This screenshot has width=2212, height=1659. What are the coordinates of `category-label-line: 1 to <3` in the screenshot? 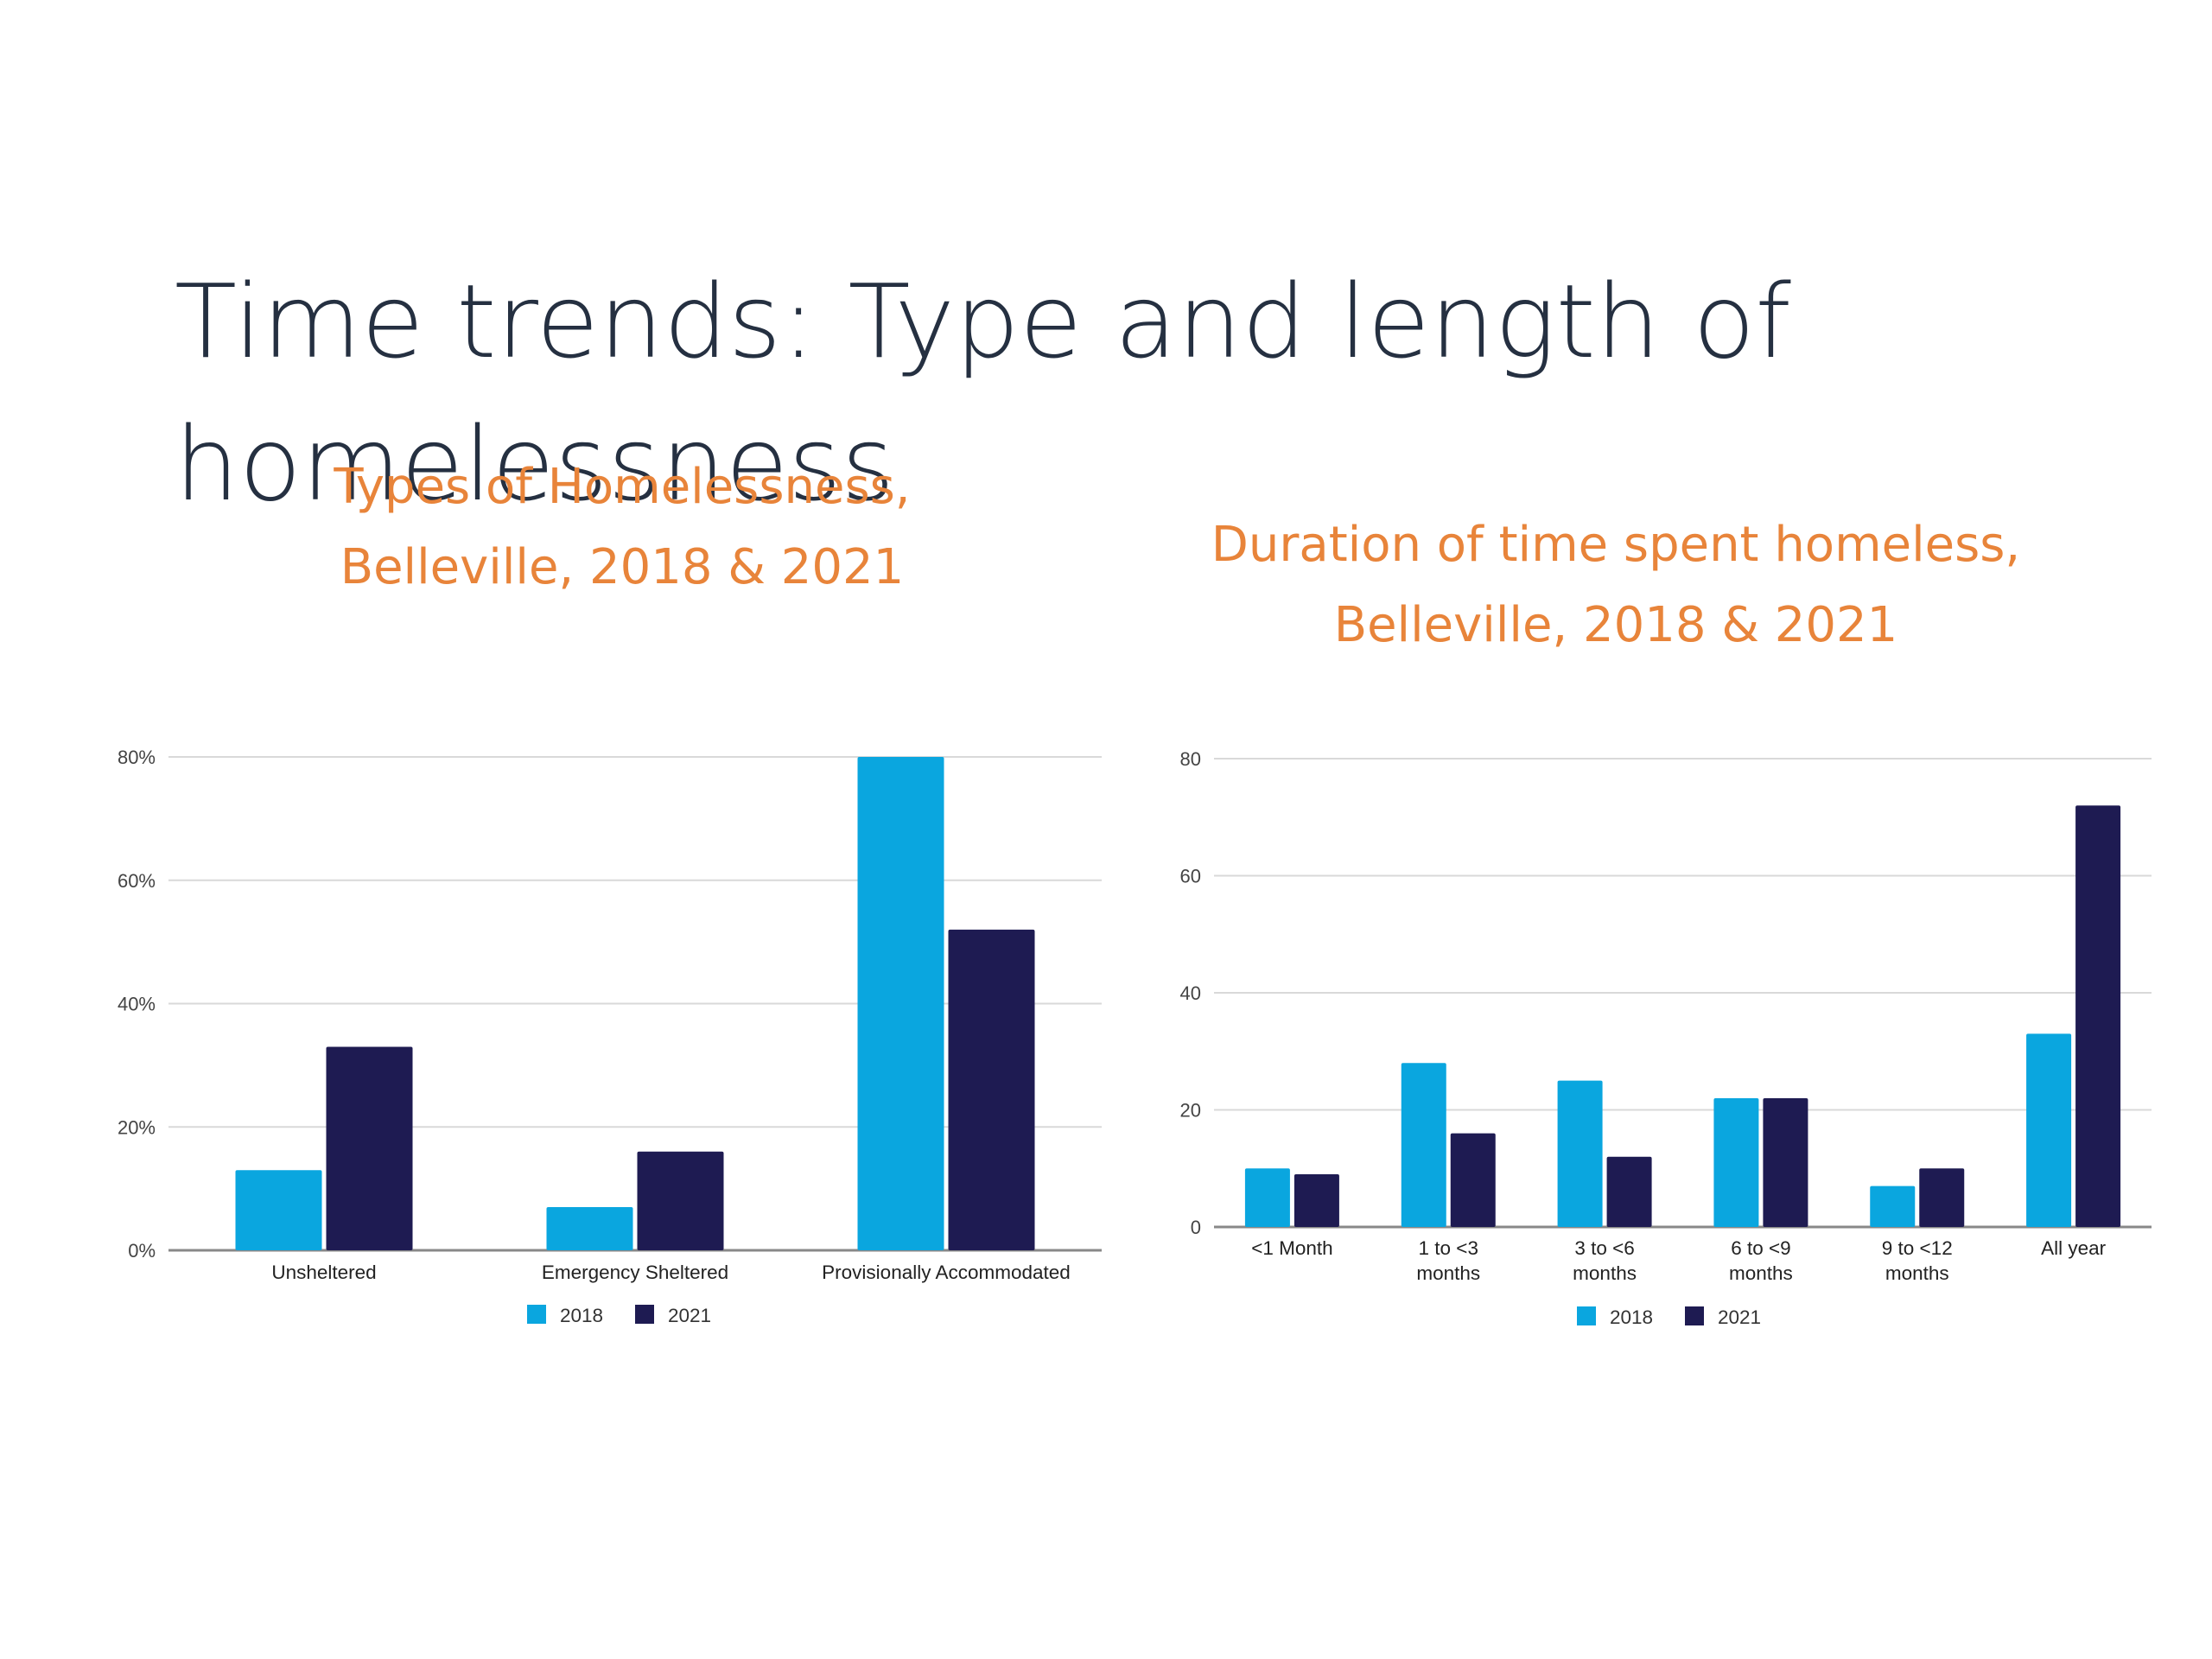 It's located at (1448, 1248).